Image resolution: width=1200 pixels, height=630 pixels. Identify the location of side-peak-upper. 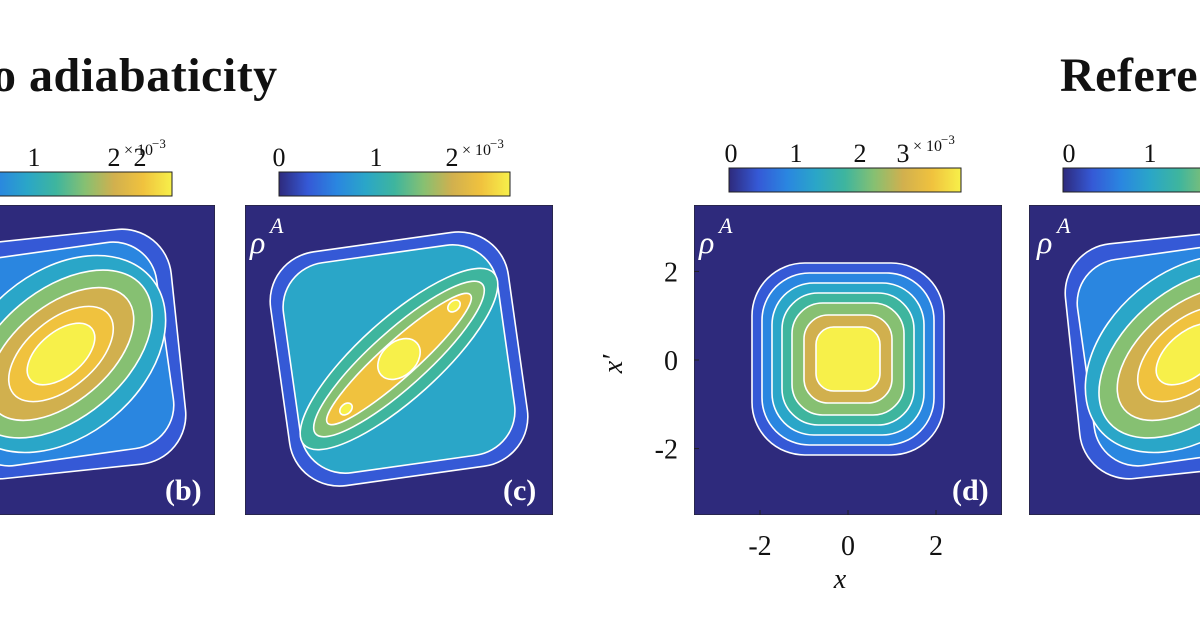
(454, 306).